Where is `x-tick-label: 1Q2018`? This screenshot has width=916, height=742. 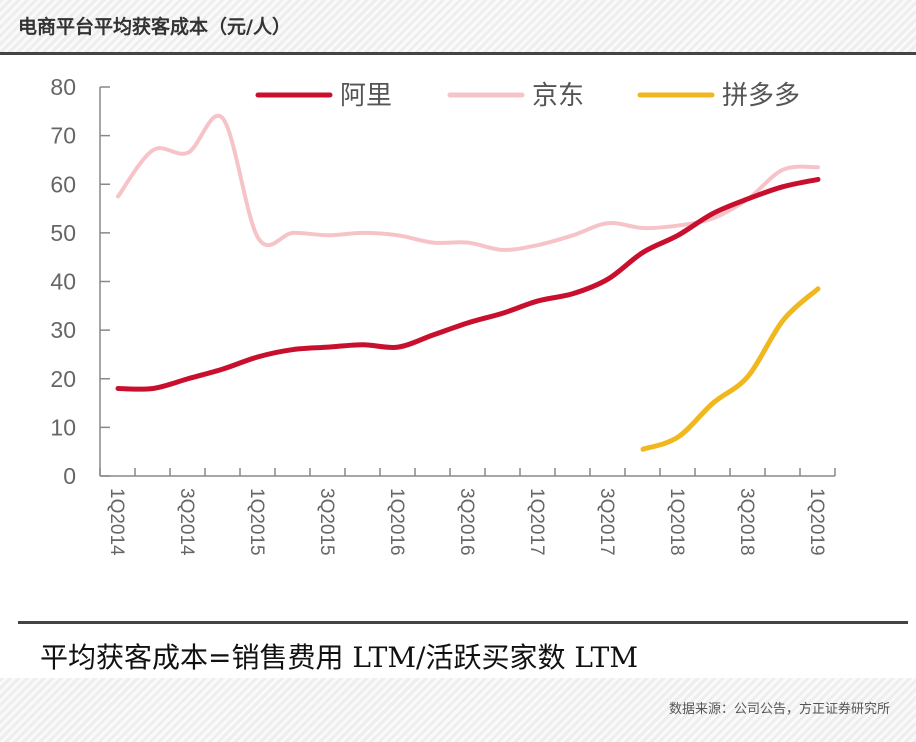 x-tick-label: 1Q2018 is located at coordinates (676, 522).